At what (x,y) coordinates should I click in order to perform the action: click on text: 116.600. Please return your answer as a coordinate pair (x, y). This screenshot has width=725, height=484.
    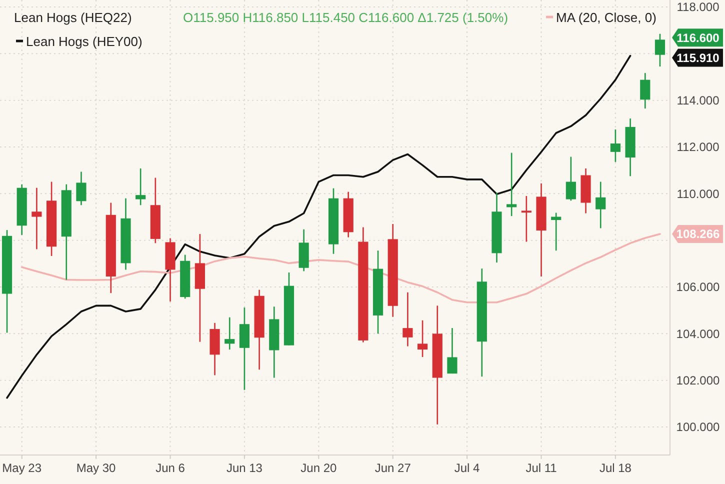
    Looking at the image, I should click on (698, 37).